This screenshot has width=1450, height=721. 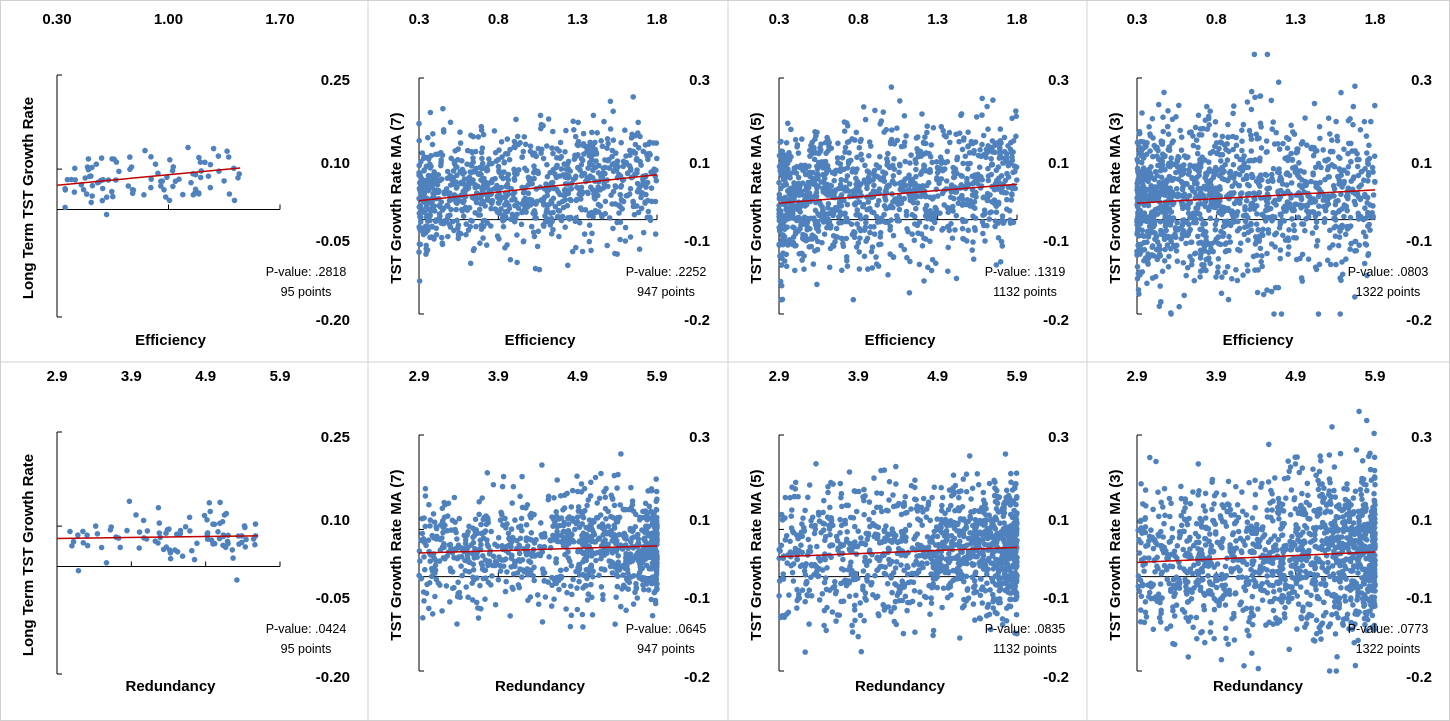 What do you see at coordinates (657, 19) in the screenshot?
I see `x-tick-label: 1.8` at bounding box center [657, 19].